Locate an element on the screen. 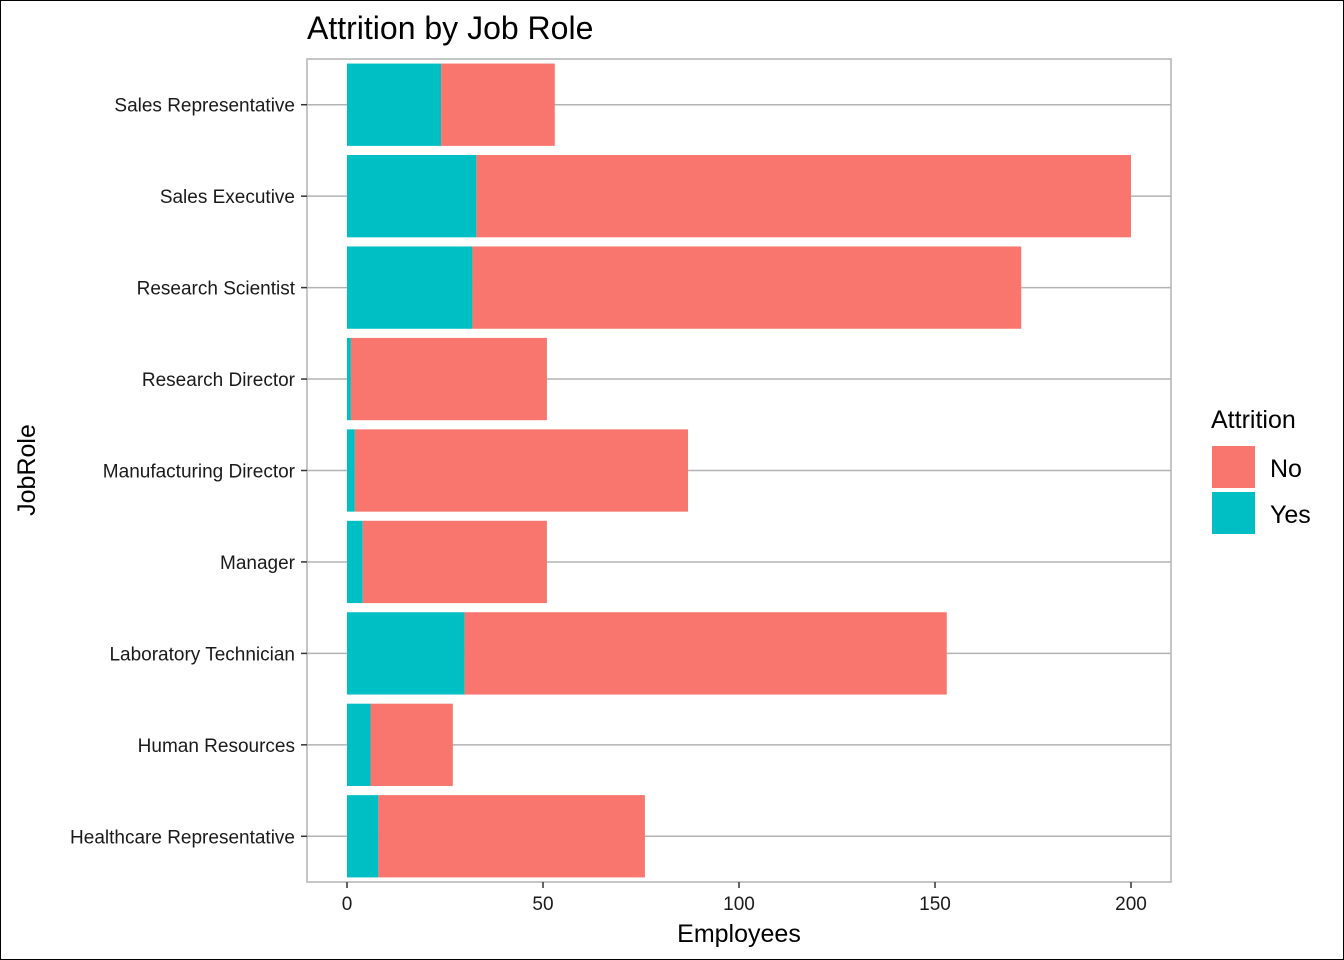  x-axis-ticks: 0 50 100 150 200 is located at coordinates (744, 898).